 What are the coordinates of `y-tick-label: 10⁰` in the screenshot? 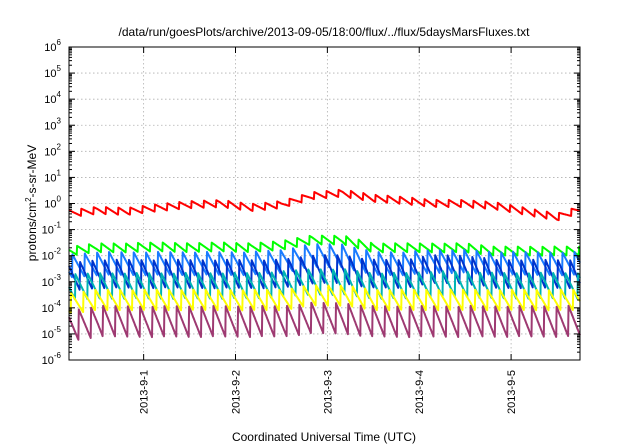 It's located at (52, 203).